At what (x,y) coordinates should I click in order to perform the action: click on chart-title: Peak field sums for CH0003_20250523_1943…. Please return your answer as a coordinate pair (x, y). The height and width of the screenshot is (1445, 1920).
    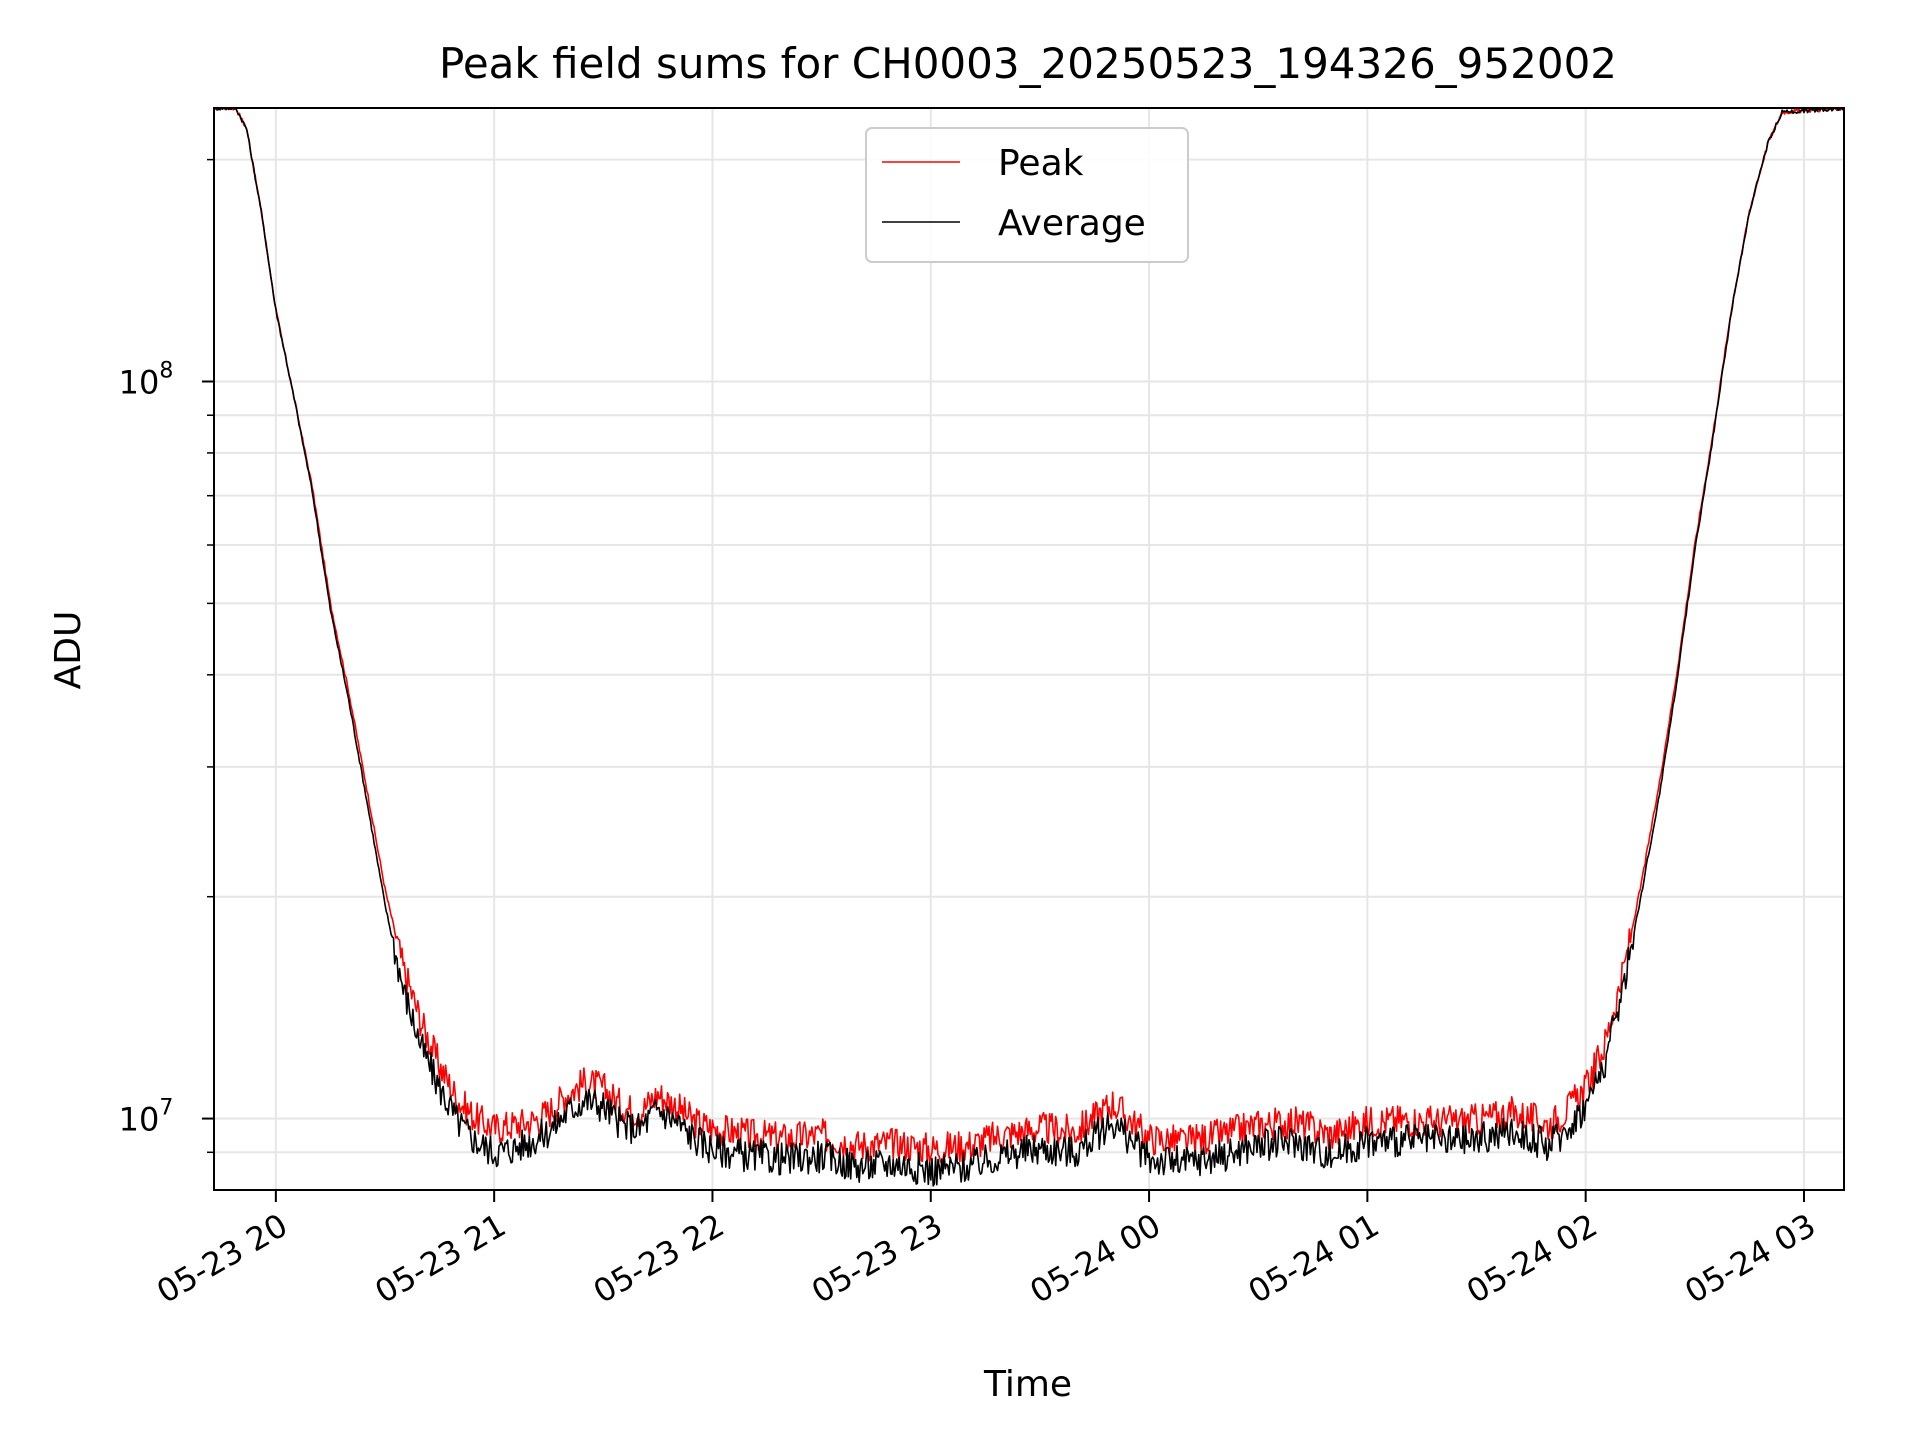
    Looking at the image, I should click on (1028, 63).